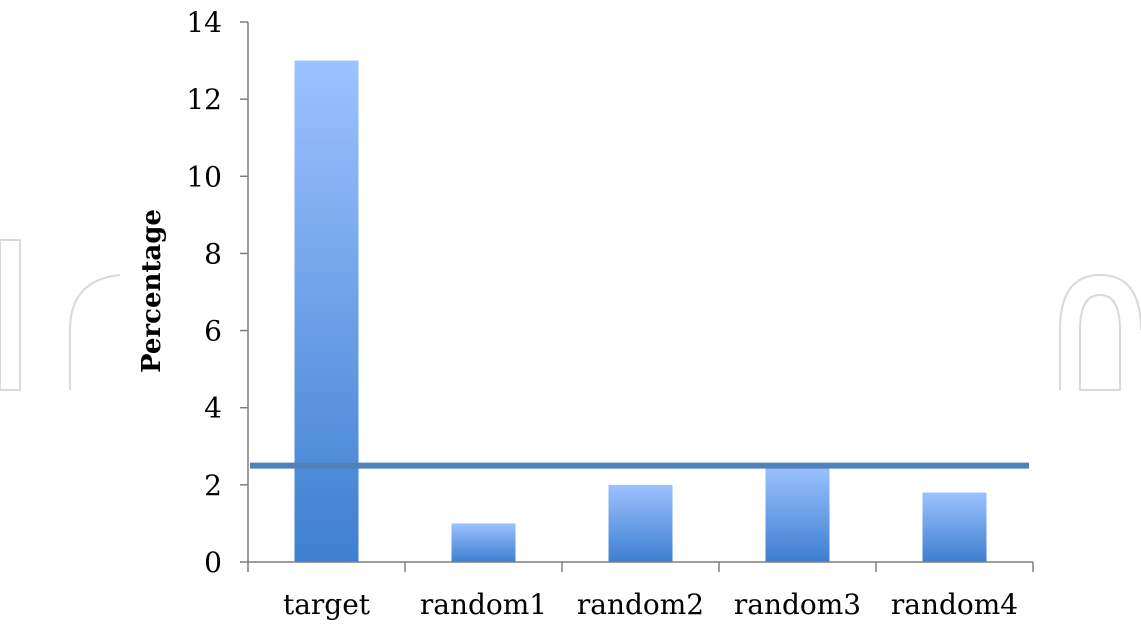  What do you see at coordinates (204, 99) in the screenshot?
I see `y-tick-label: 12` at bounding box center [204, 99].